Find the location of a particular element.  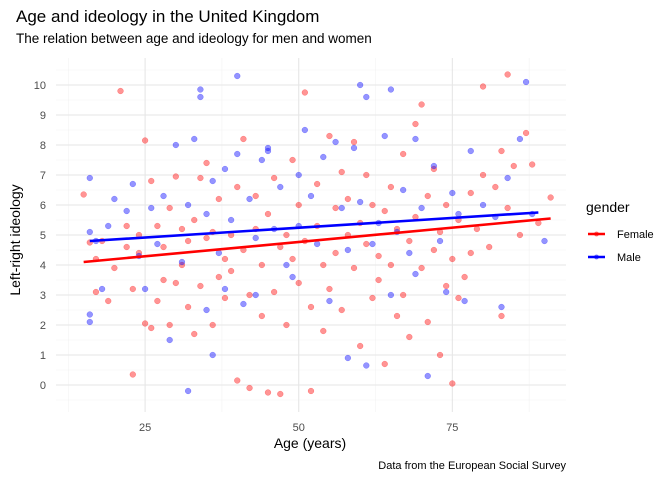

y-tick-label: 8 is located at coordinates (43, 146).